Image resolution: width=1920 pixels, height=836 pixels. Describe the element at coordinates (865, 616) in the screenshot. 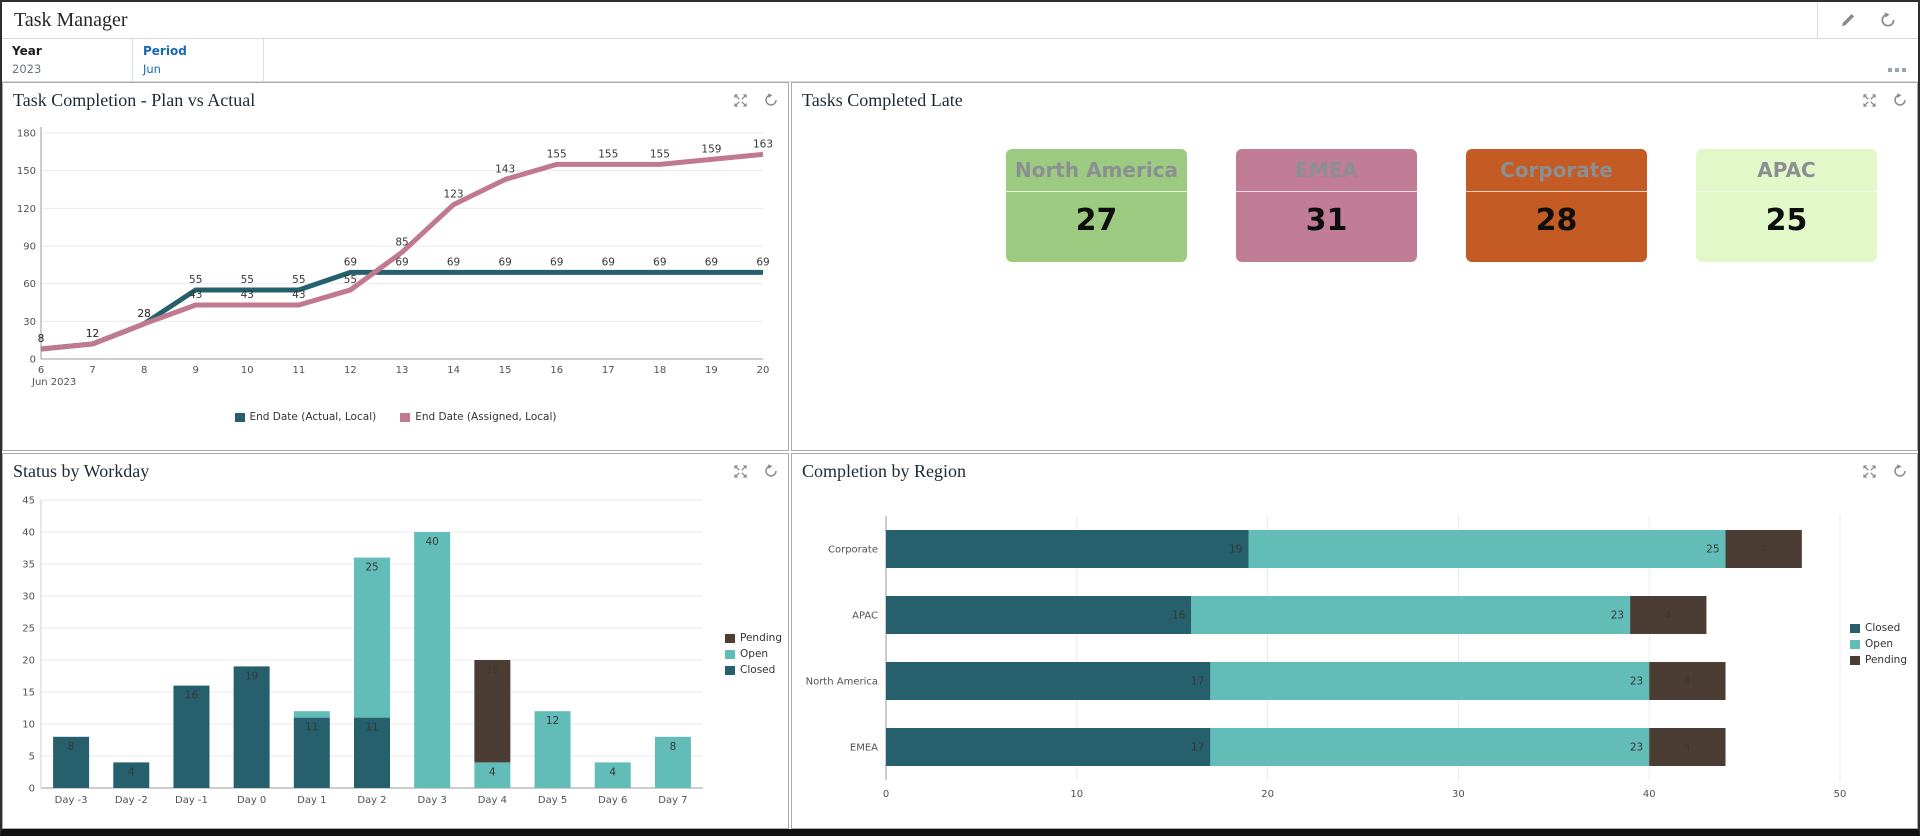

I see `svg-text: APAC` at that location.